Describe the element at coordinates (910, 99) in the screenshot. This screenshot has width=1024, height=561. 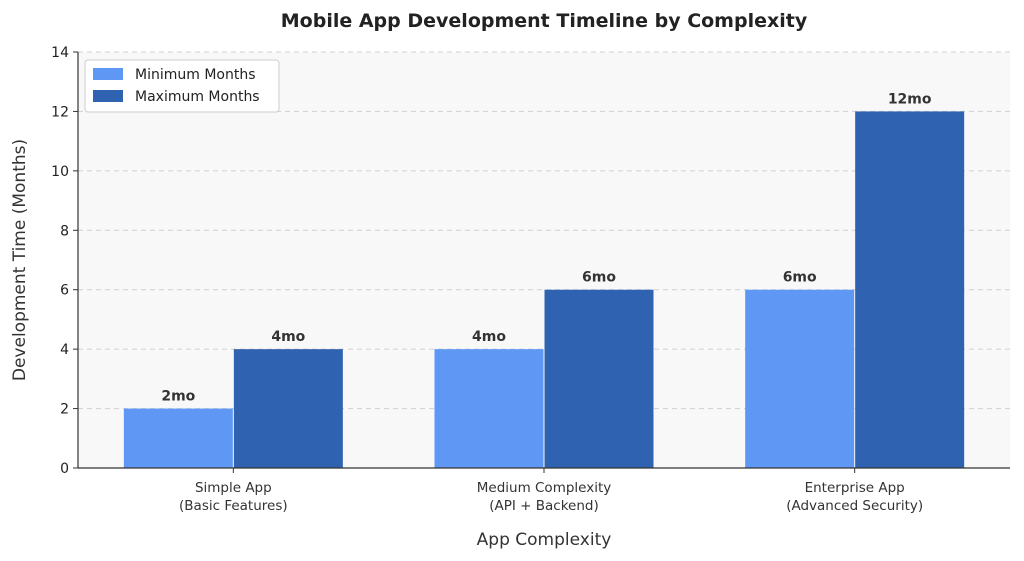
I see `data-label: 12mo` at that location.